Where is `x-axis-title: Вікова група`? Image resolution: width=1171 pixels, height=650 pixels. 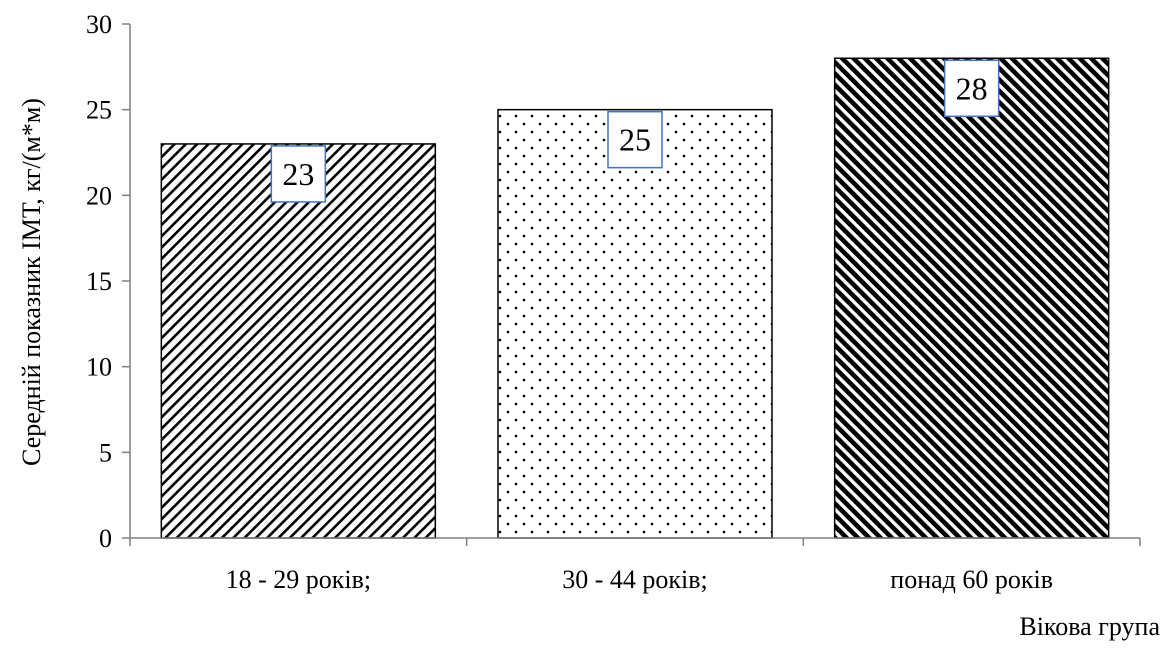 x-axis-title: Вікова група is located at coordinates (1089, 626).